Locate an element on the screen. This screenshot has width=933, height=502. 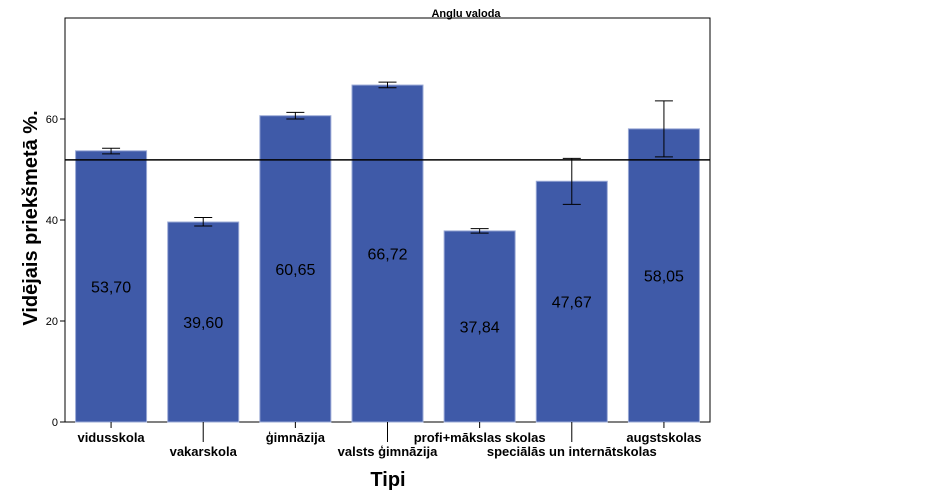
y-axis-title: Vidējais priekšmetā %. is located at coordinates (31, 217).